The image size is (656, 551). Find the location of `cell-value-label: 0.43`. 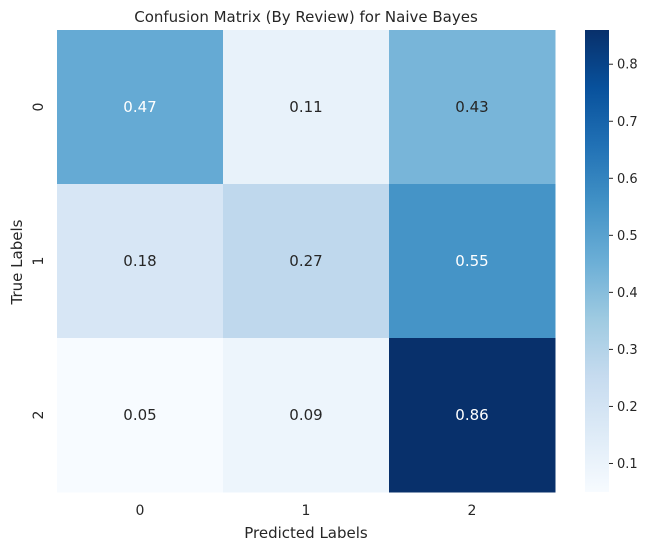

cell-value-label: 0.43 is located at coordinates (471, 107).